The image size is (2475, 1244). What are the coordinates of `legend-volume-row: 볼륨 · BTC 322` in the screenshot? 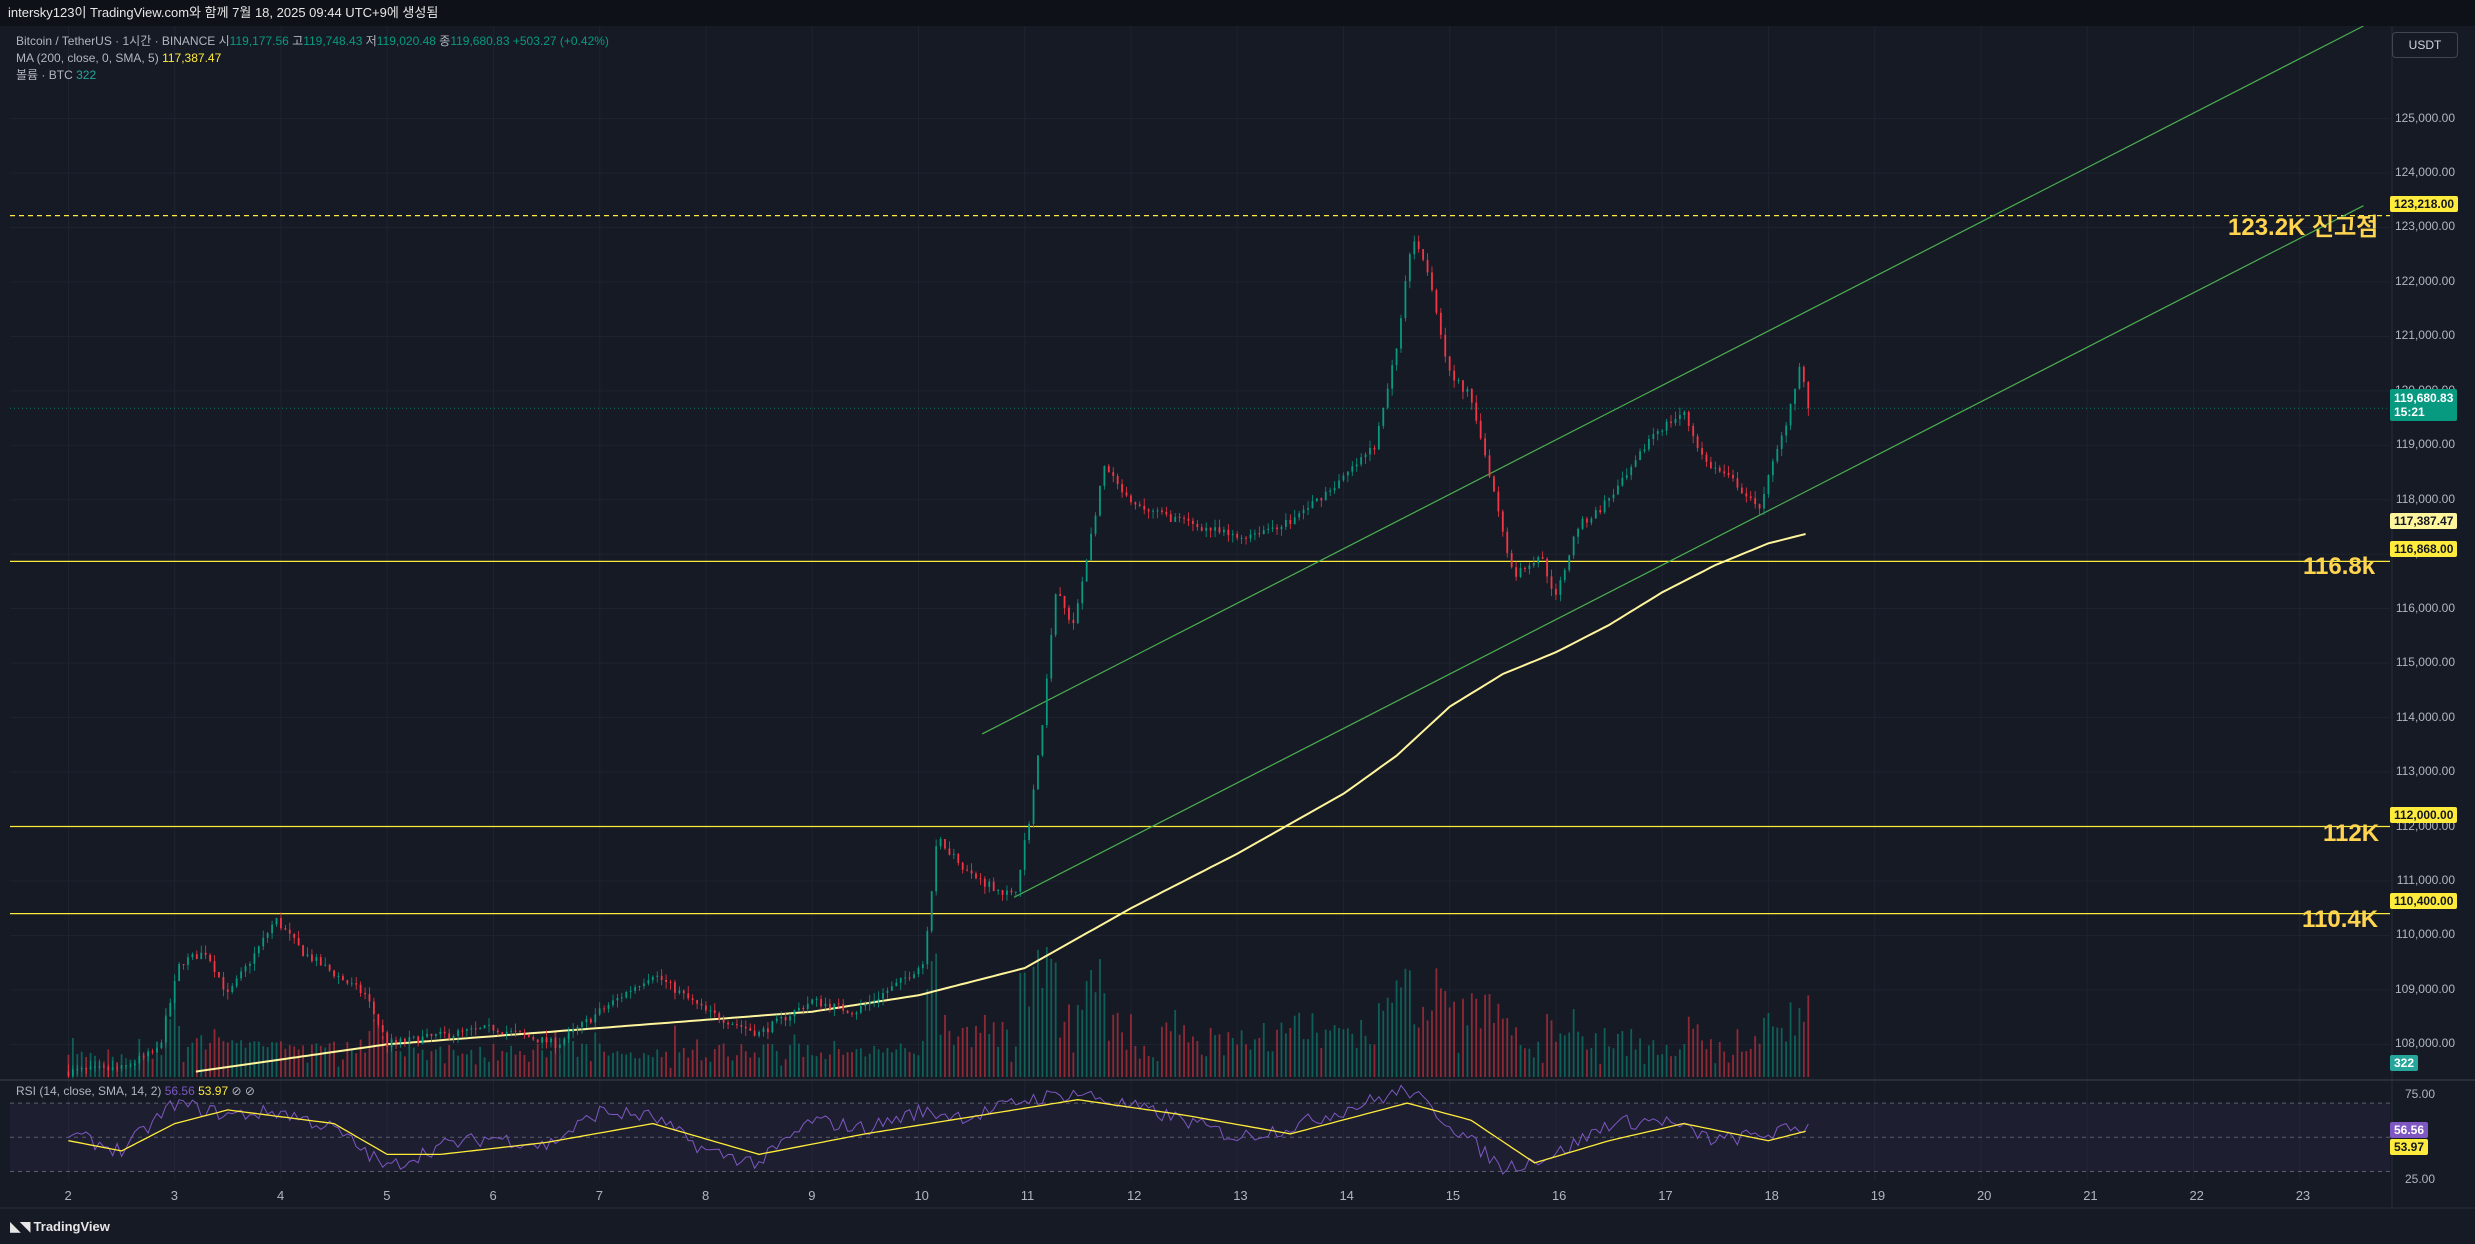 It's located at (312, 75).